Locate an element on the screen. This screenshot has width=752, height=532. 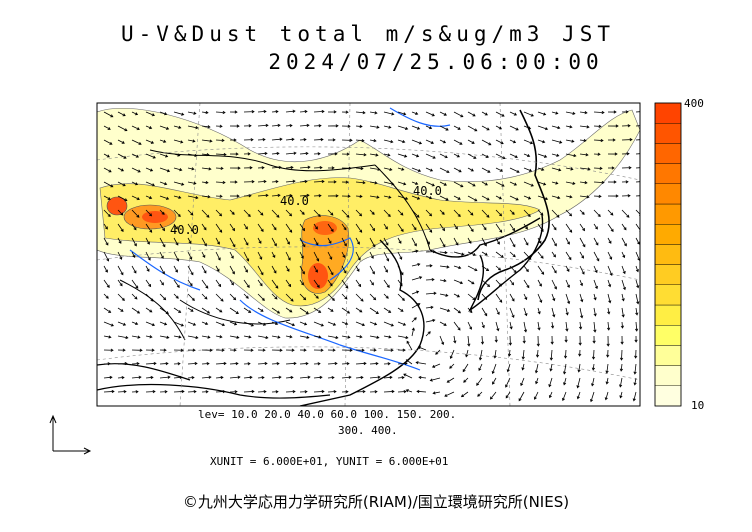
dust-core-far-west is located at coordinates (117, 206).